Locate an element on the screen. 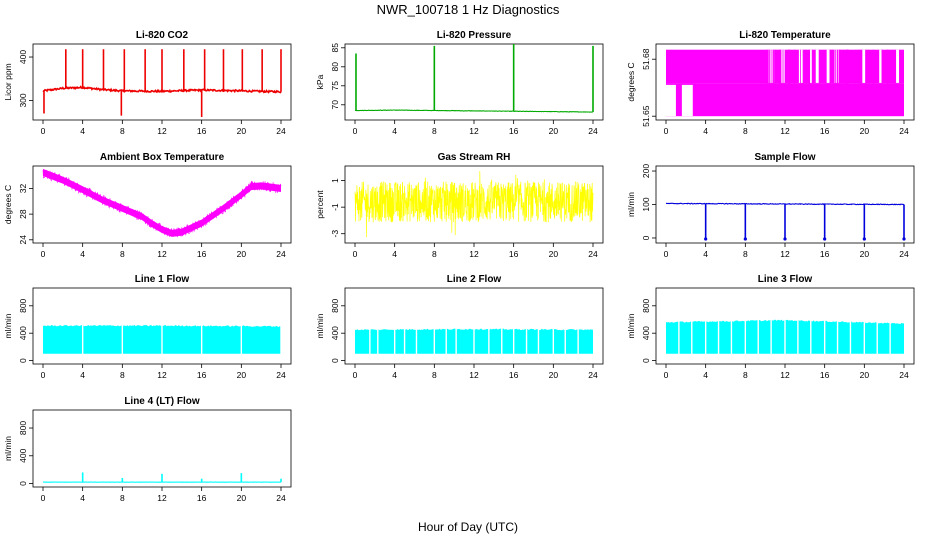  y-tick-label: 24 is located at coordinates (23, 240).